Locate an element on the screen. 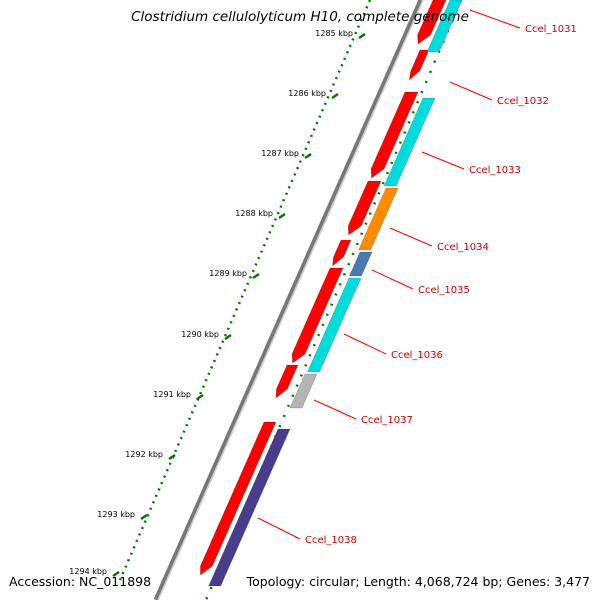 The height and width of the screenshot is (600, 600). gene-feature-steelblue is located at coordinates (360, 264).